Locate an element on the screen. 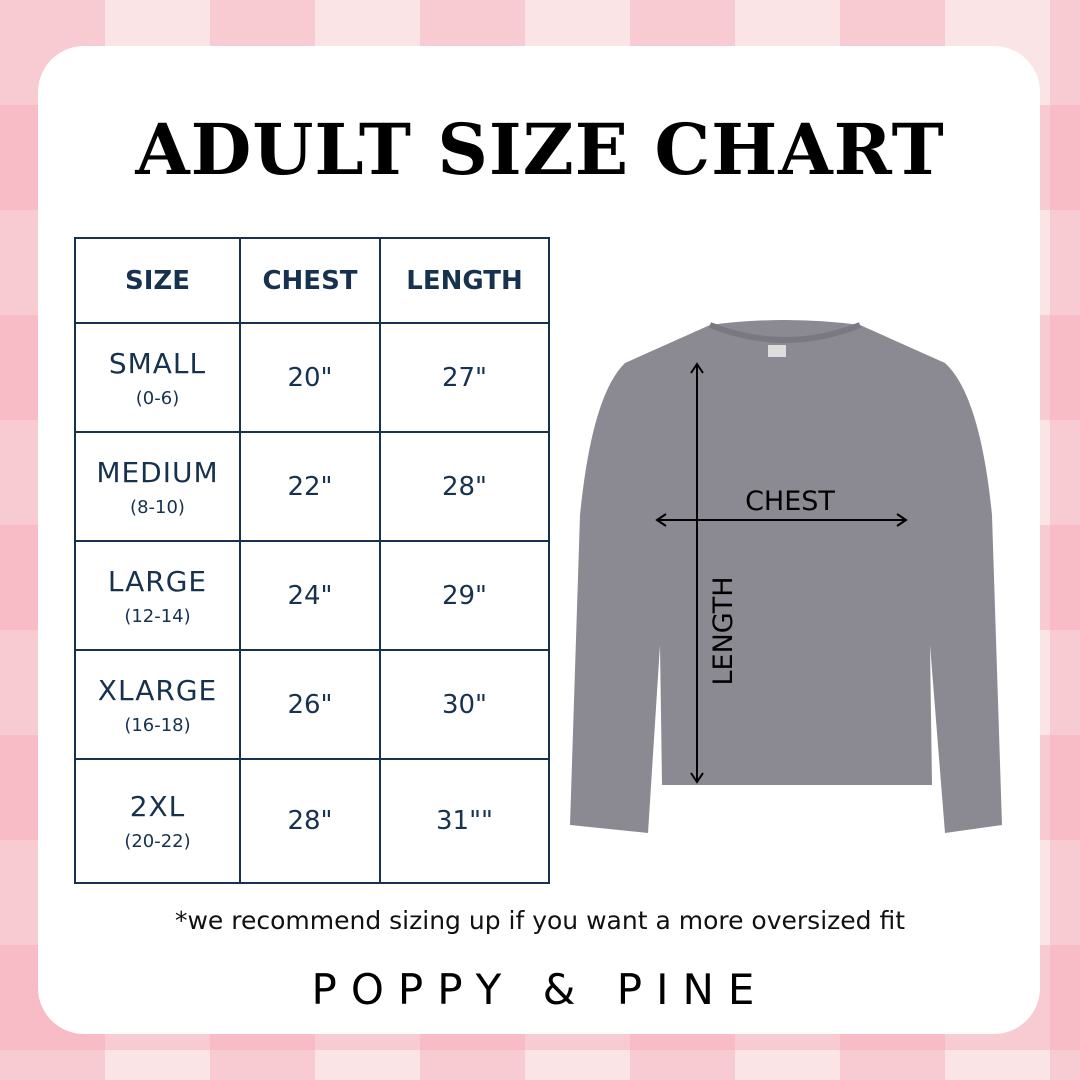  size-cell: LARGE (12-14) is located at coordinates (157, 595).